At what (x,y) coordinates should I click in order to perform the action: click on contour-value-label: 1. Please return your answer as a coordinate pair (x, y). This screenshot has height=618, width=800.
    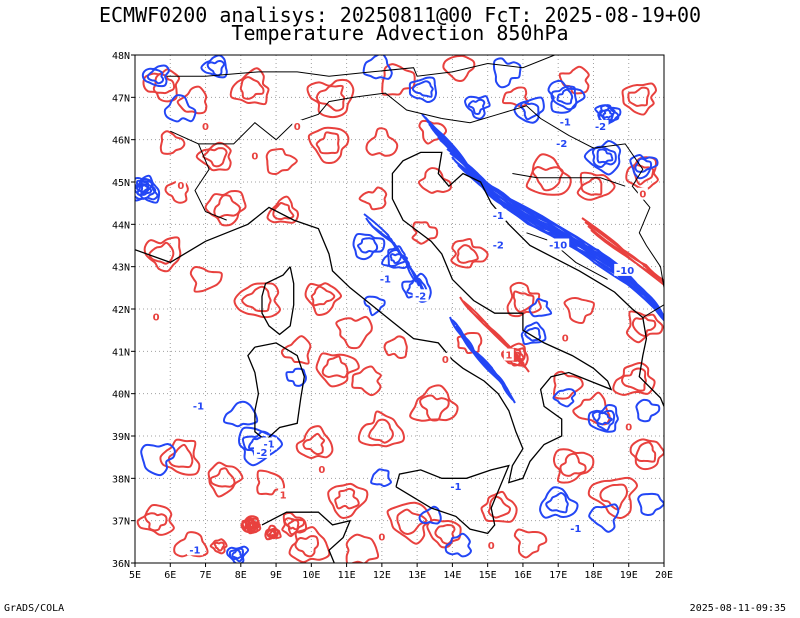
    Looking at the image, I should click on (508, 356).